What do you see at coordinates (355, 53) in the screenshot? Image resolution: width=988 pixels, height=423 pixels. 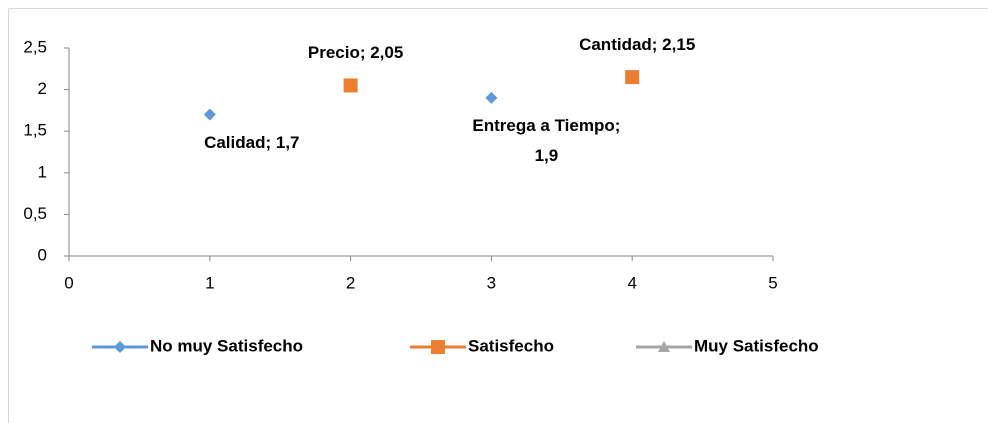 I see `data-label: Precio; 2,05` at bounding box center [355, 53].